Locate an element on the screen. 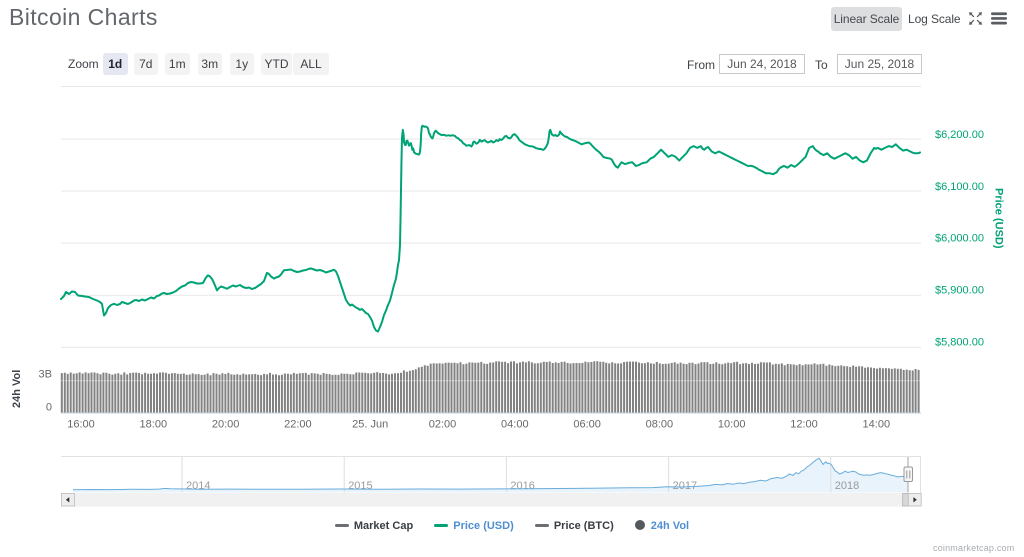 The image size is (1024, 557). svg-text: 25. Jun is located at coordinates (370, 425).